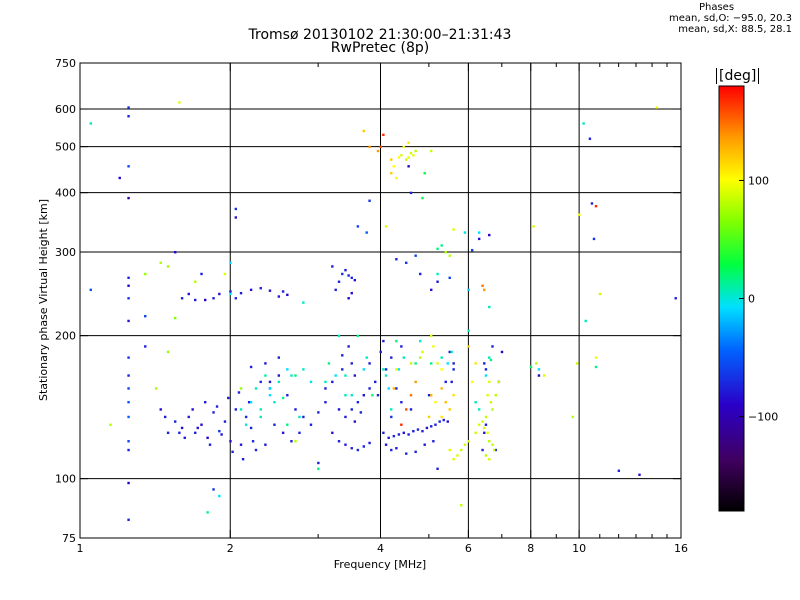 This screenshot has width=800, height=600. What do you see at coordinates (716, 7) in the screenshot?
I see `phase-heading: Phases` at bounding box center [716, 7].